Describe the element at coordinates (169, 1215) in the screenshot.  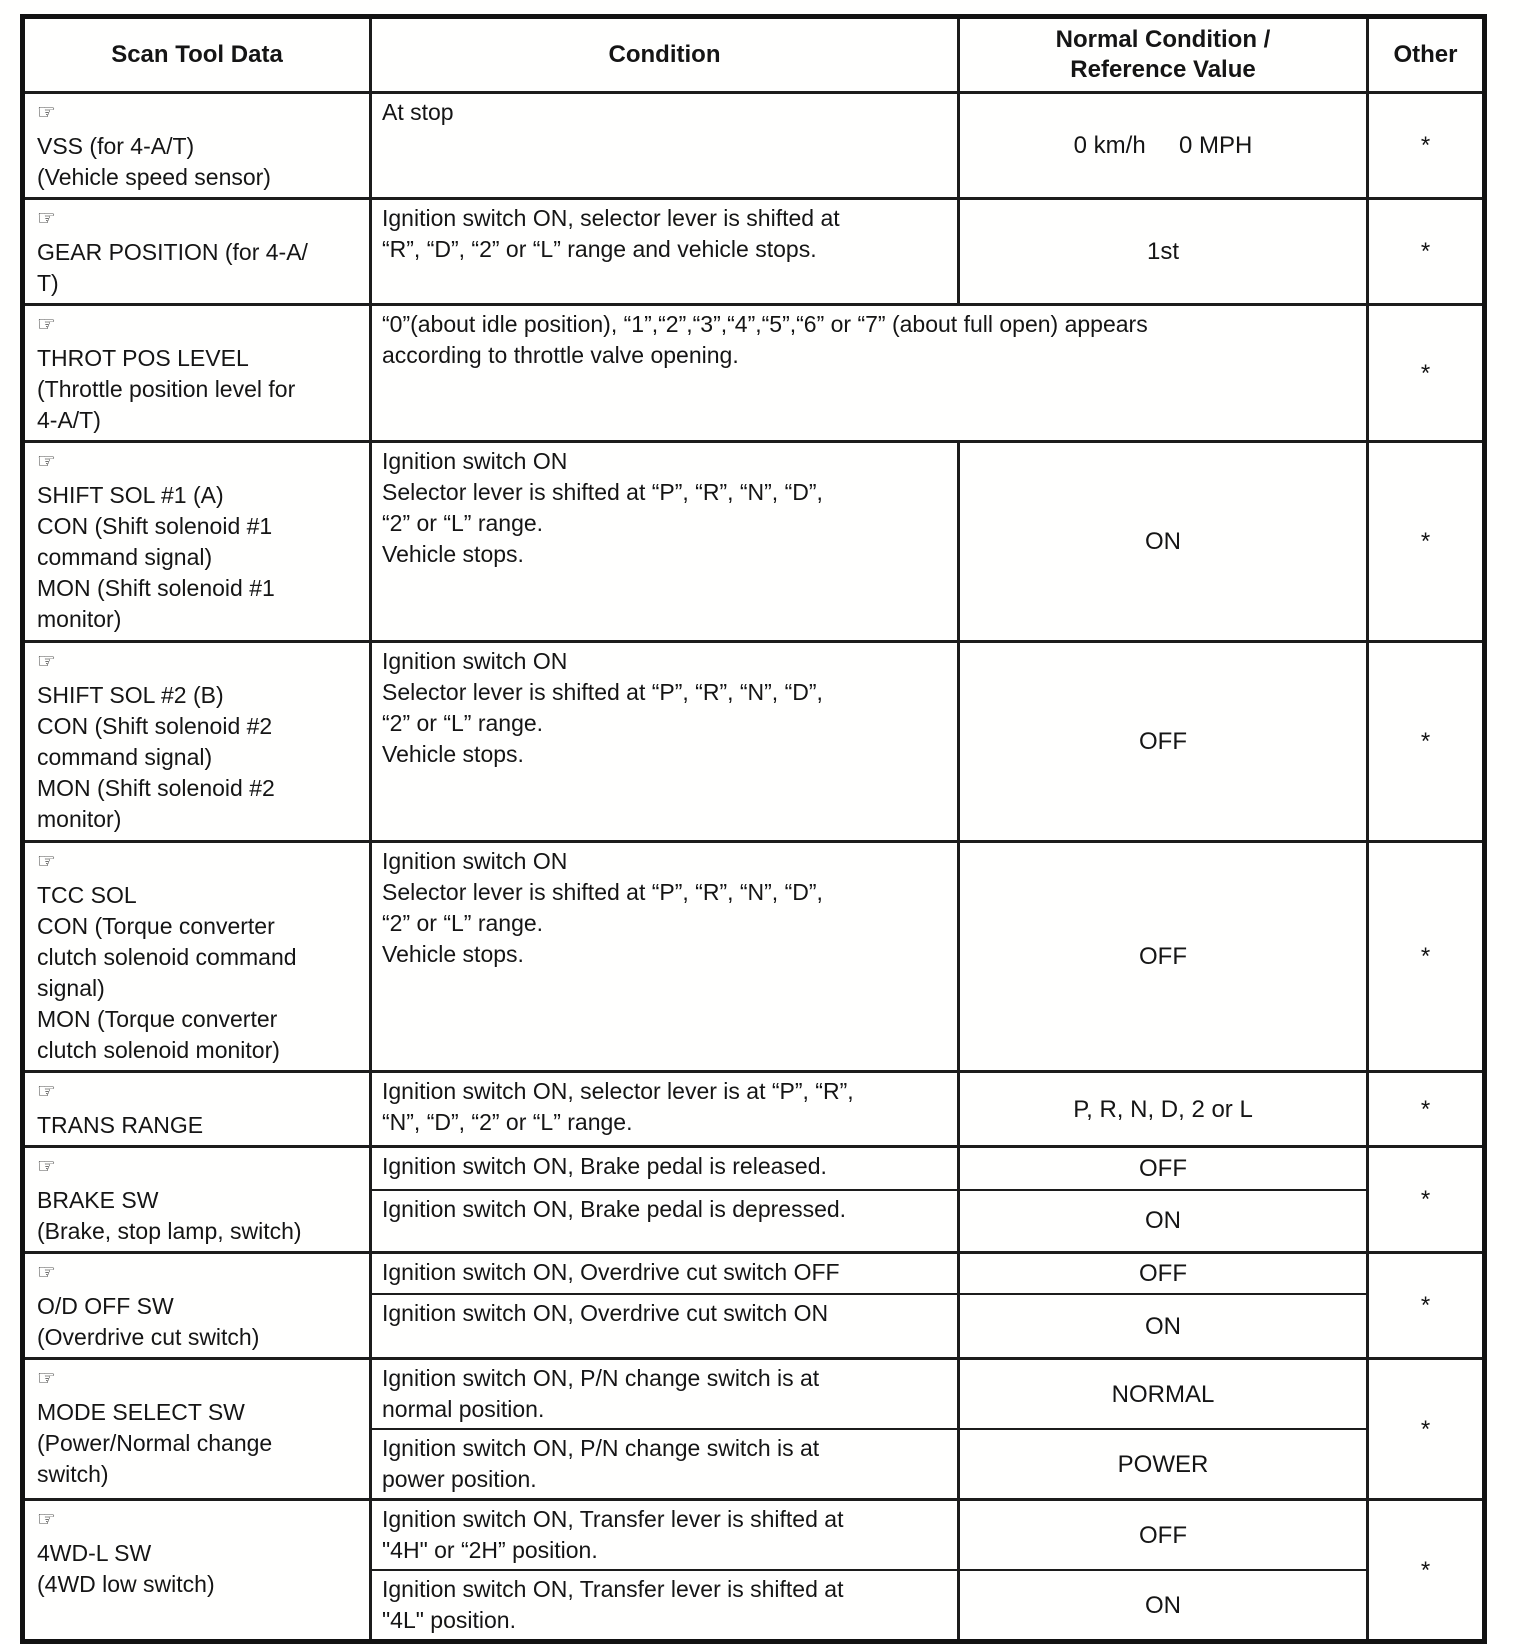
I see `scan-tool-name: BRAKE SW (Brake, stop lamp, switch)` at that location.